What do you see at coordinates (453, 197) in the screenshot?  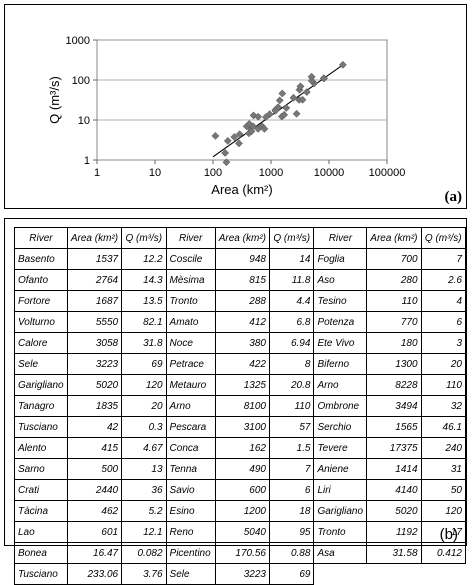 I see `panel-a-label: (a)` at bounding box center [453, 197].